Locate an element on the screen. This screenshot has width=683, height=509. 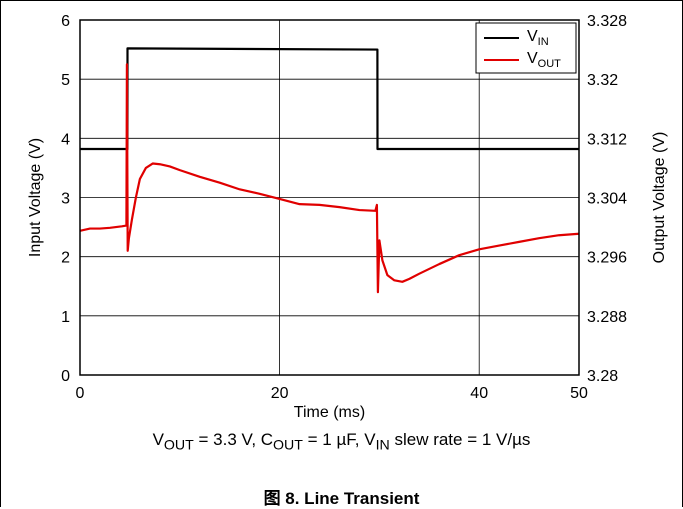
sub-cout-rest: = 1 µF, V is located at coordinates (339, 439).